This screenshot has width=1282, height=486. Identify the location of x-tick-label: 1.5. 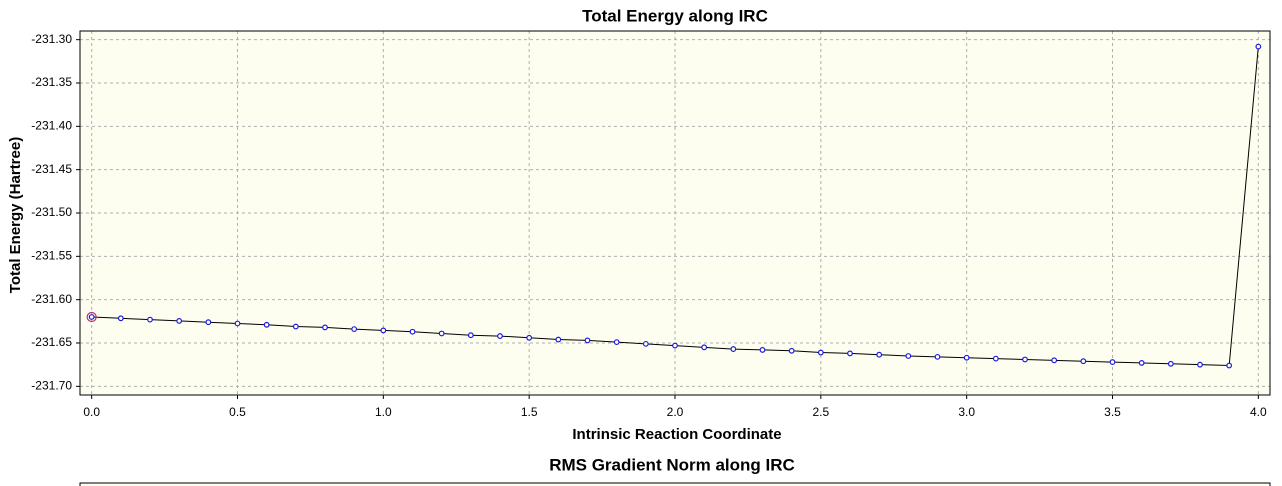
(529, 412).